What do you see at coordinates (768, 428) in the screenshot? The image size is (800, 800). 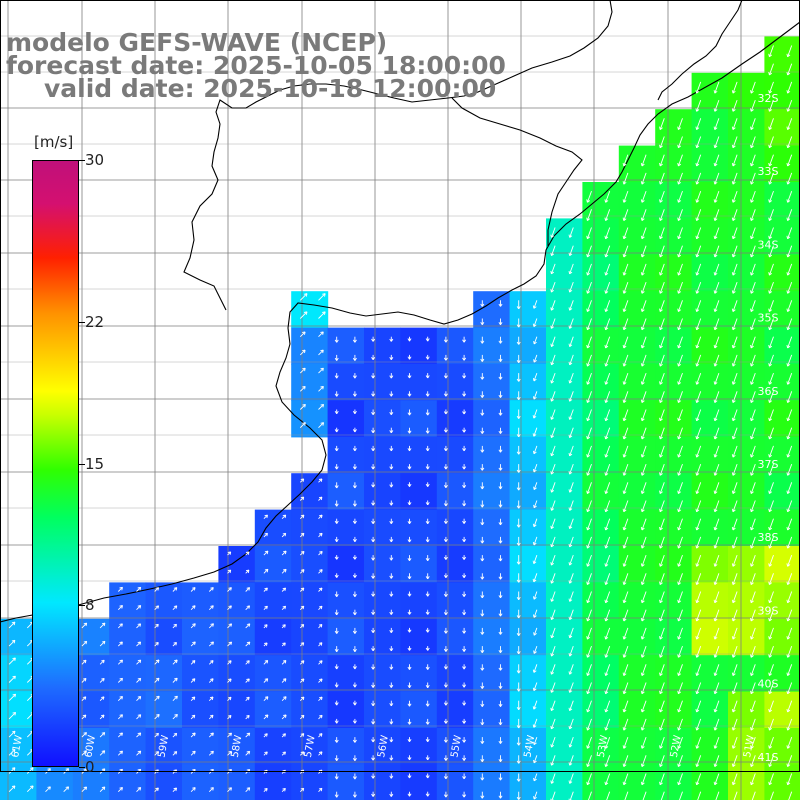 I see `lat-labels: 32S 33S 34S 35S 36S 37S 38S 39S 40S 41S` at bounding box center [768, 428].